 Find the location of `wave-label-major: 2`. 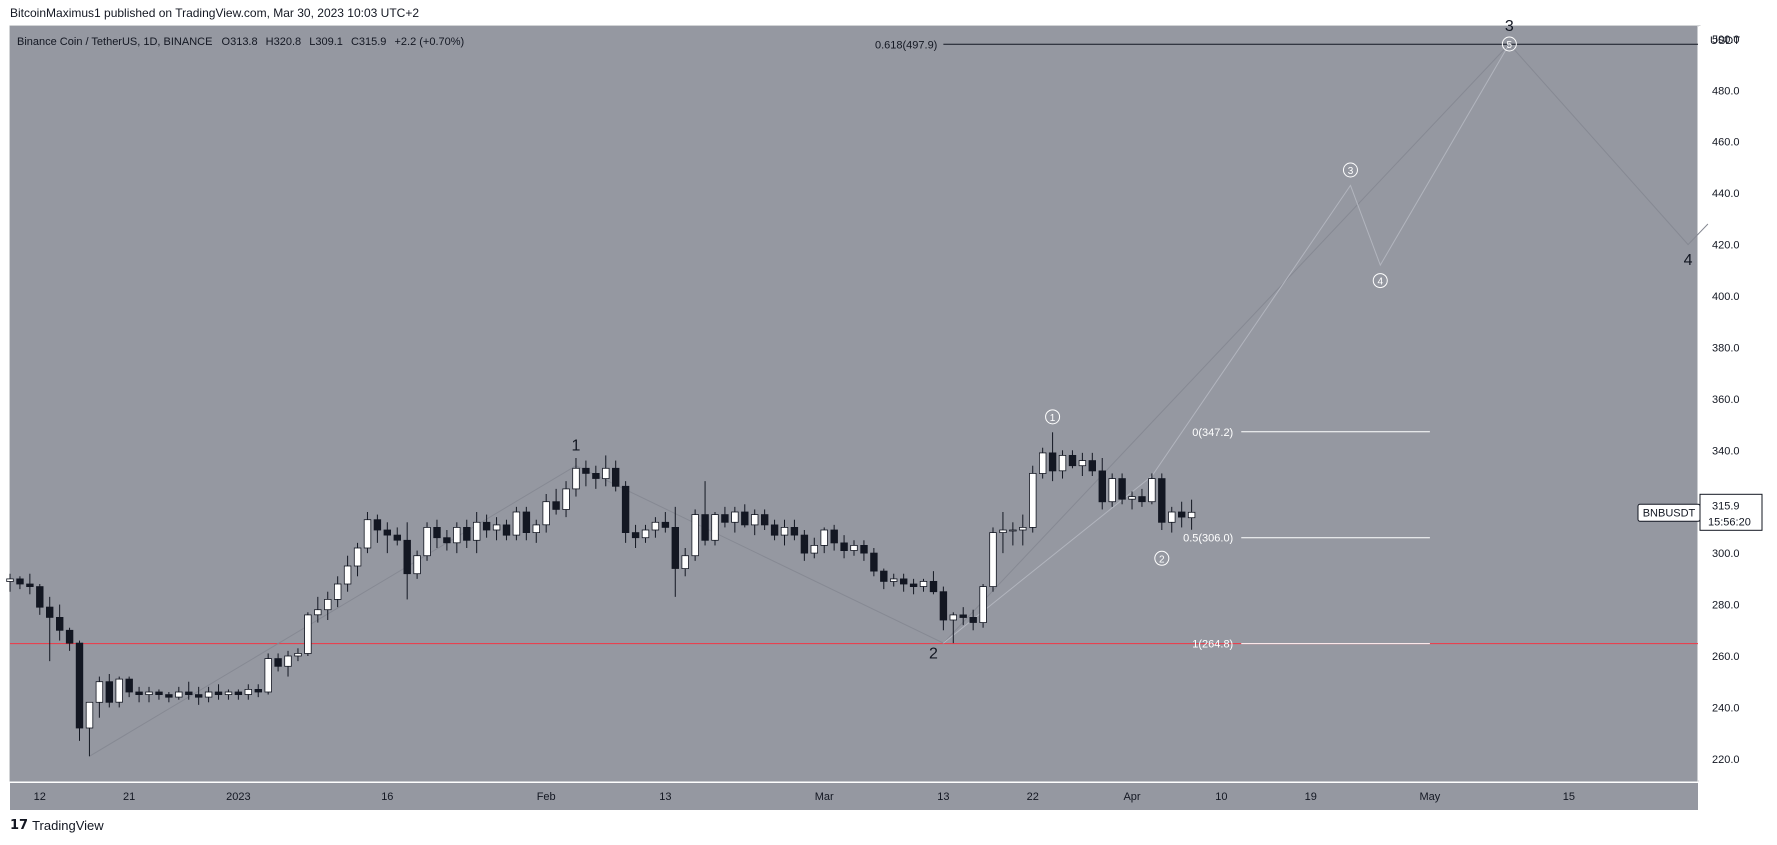

wave-label-major: 2 is located at coordinates (933, 654).